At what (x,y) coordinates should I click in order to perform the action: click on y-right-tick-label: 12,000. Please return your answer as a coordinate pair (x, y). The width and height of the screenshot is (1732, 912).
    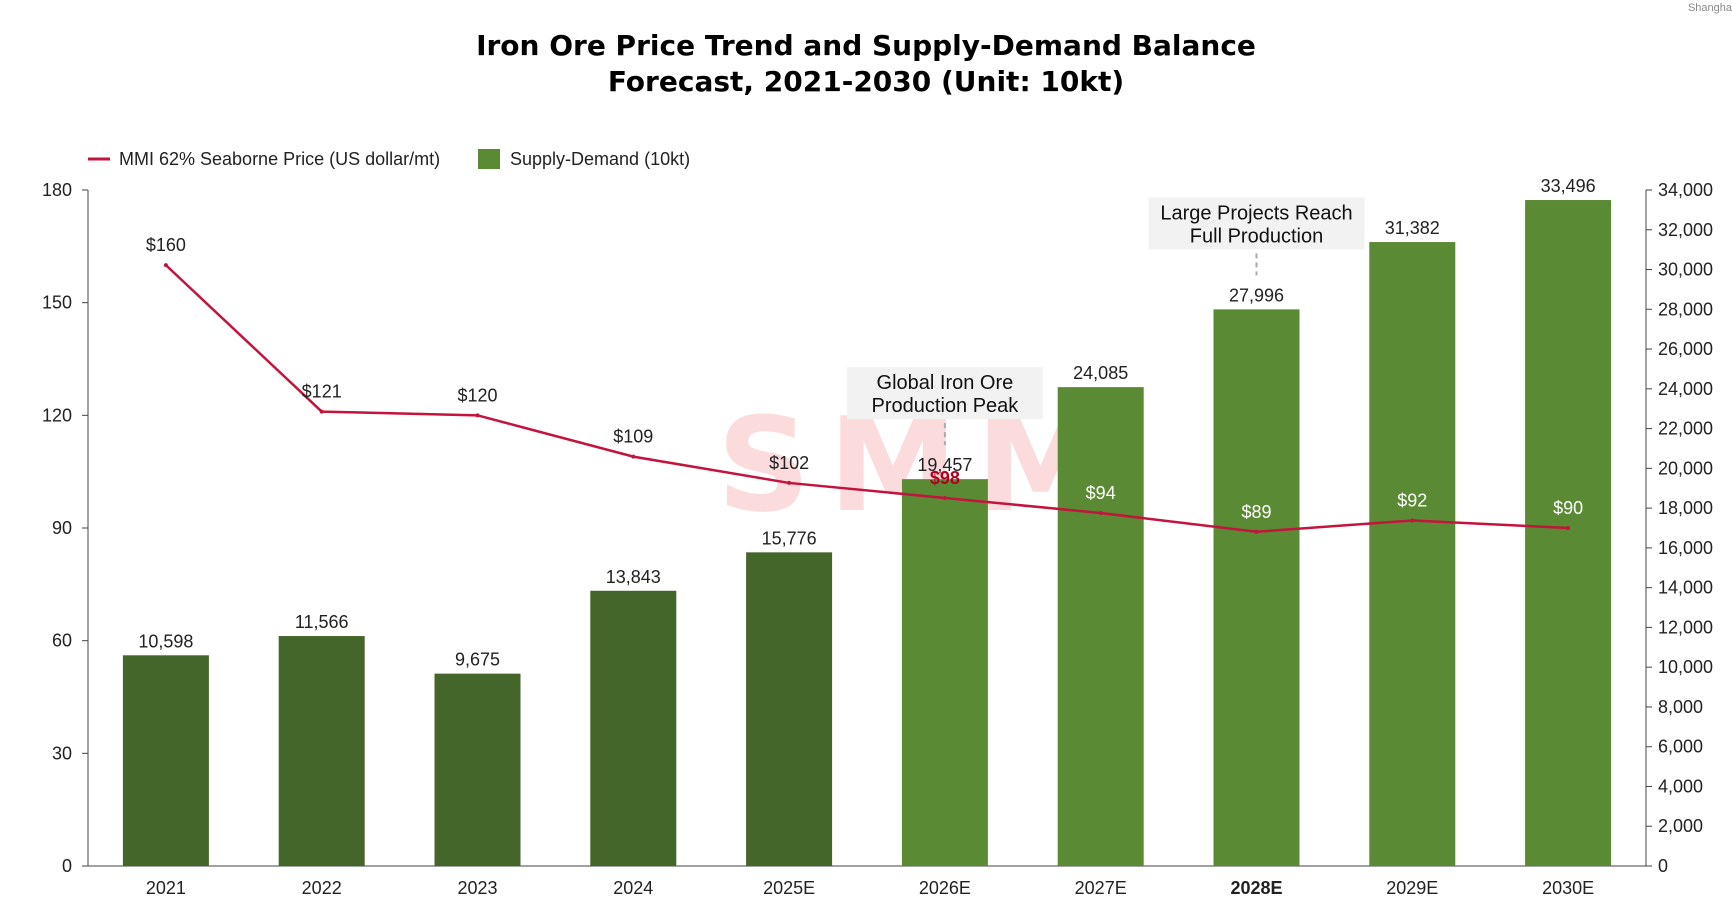
    Looking at the image, I should click on (1685, 627).